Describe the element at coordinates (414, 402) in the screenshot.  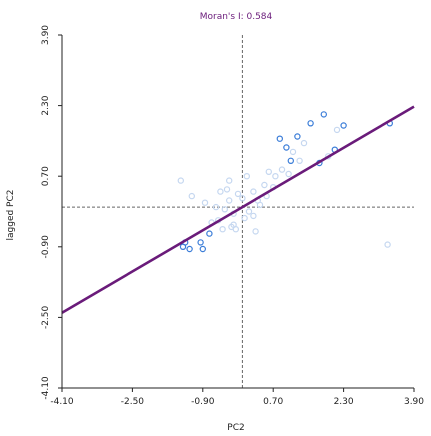
I see `x-tick-label: 3.90` at that location.